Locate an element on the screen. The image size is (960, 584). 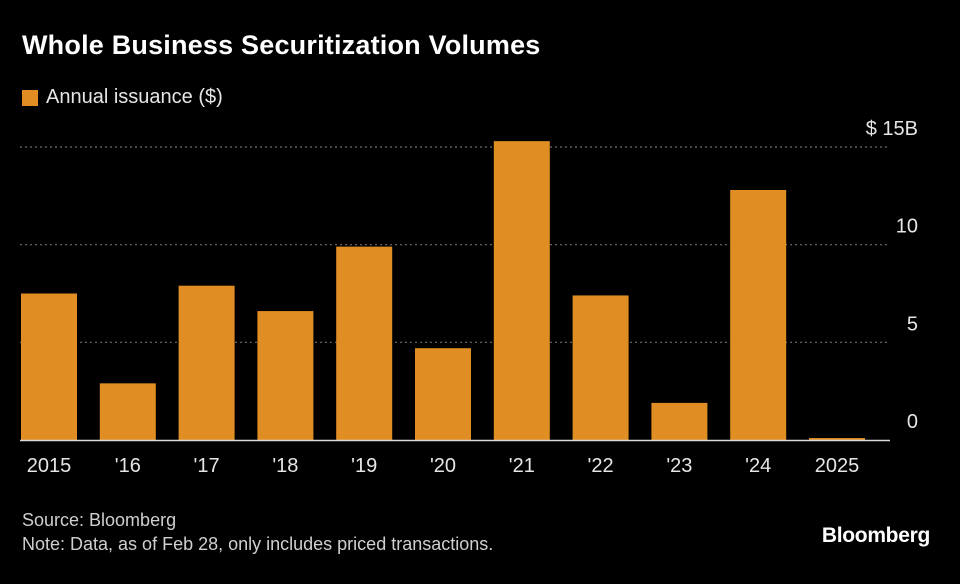
x-tick-label: '23 is located at coordinates (679, 466).